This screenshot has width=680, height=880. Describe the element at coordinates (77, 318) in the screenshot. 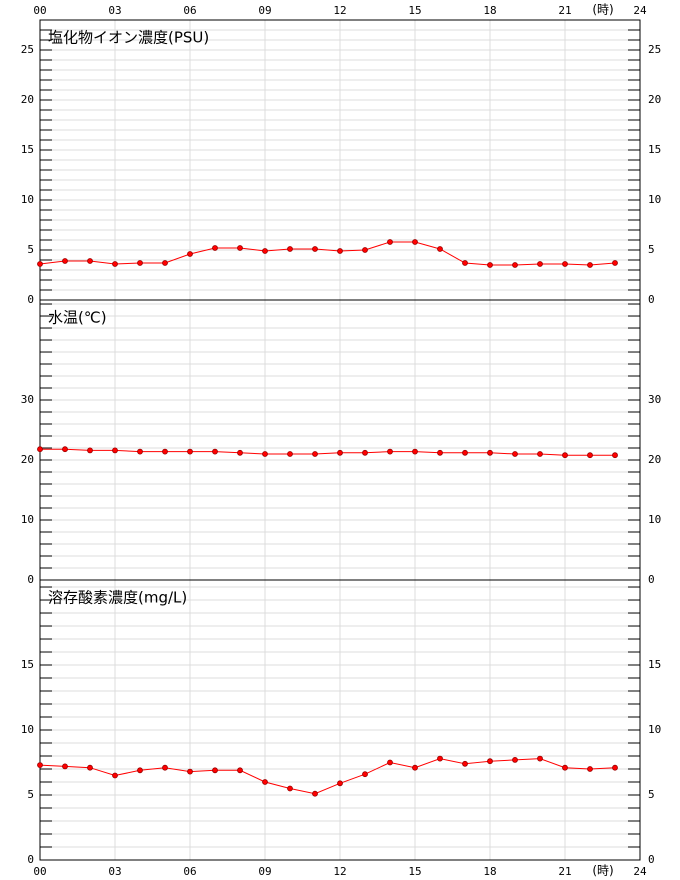

I see `panel-title: 水温(℃)` at that location.